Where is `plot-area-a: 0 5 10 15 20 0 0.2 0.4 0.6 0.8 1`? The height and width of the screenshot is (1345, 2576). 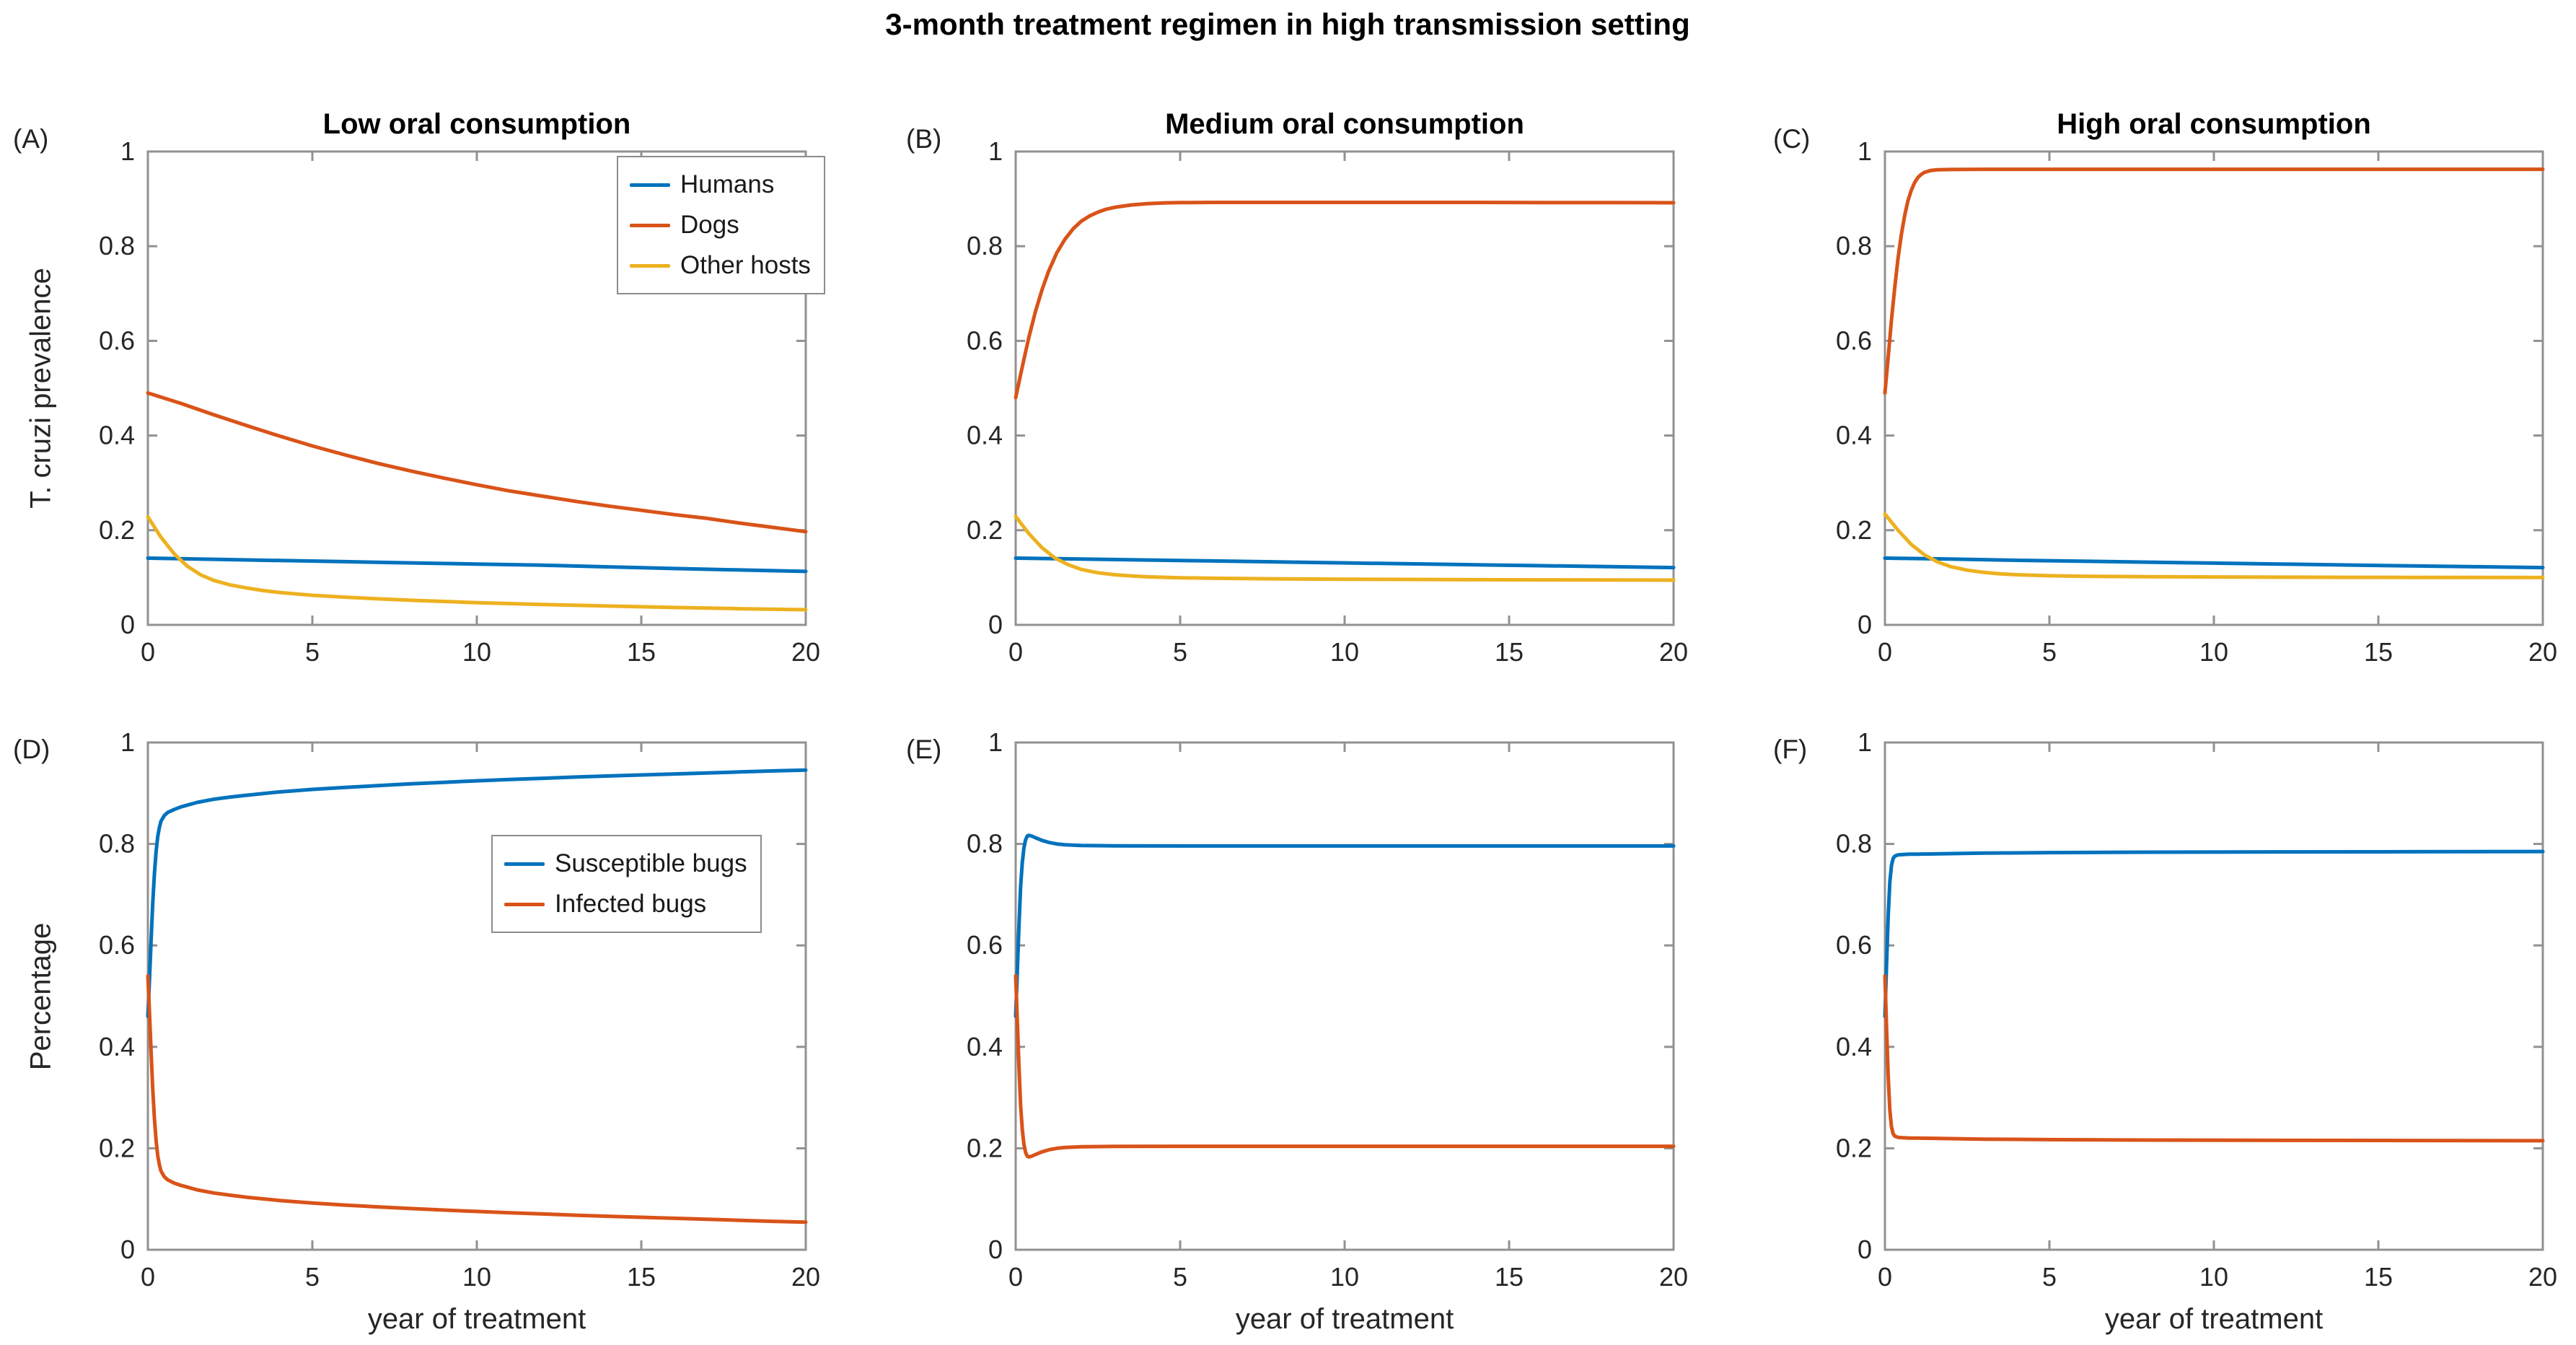
plot-area-a: 0 5 10 15 20 0 0.2 0.4 0.6 0.8 1 is located at coordinates (459, 402).